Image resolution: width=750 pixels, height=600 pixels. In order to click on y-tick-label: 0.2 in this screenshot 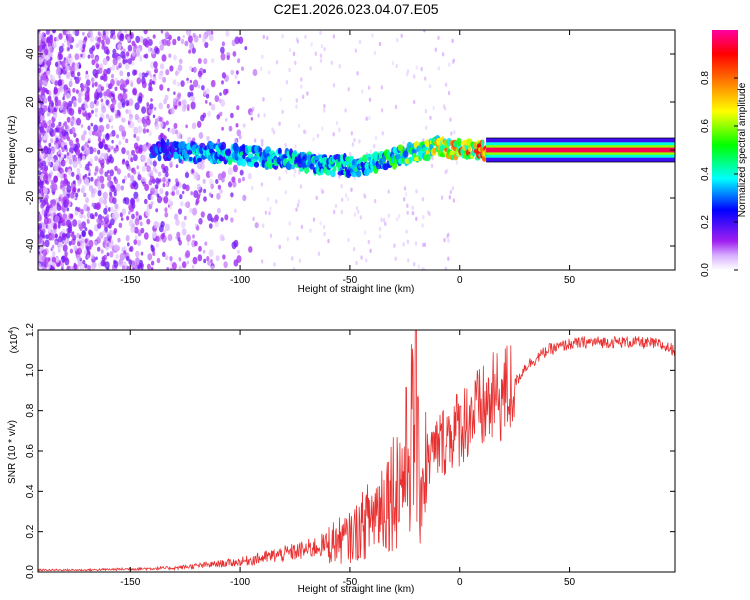, I will do `click(30, 531)`.